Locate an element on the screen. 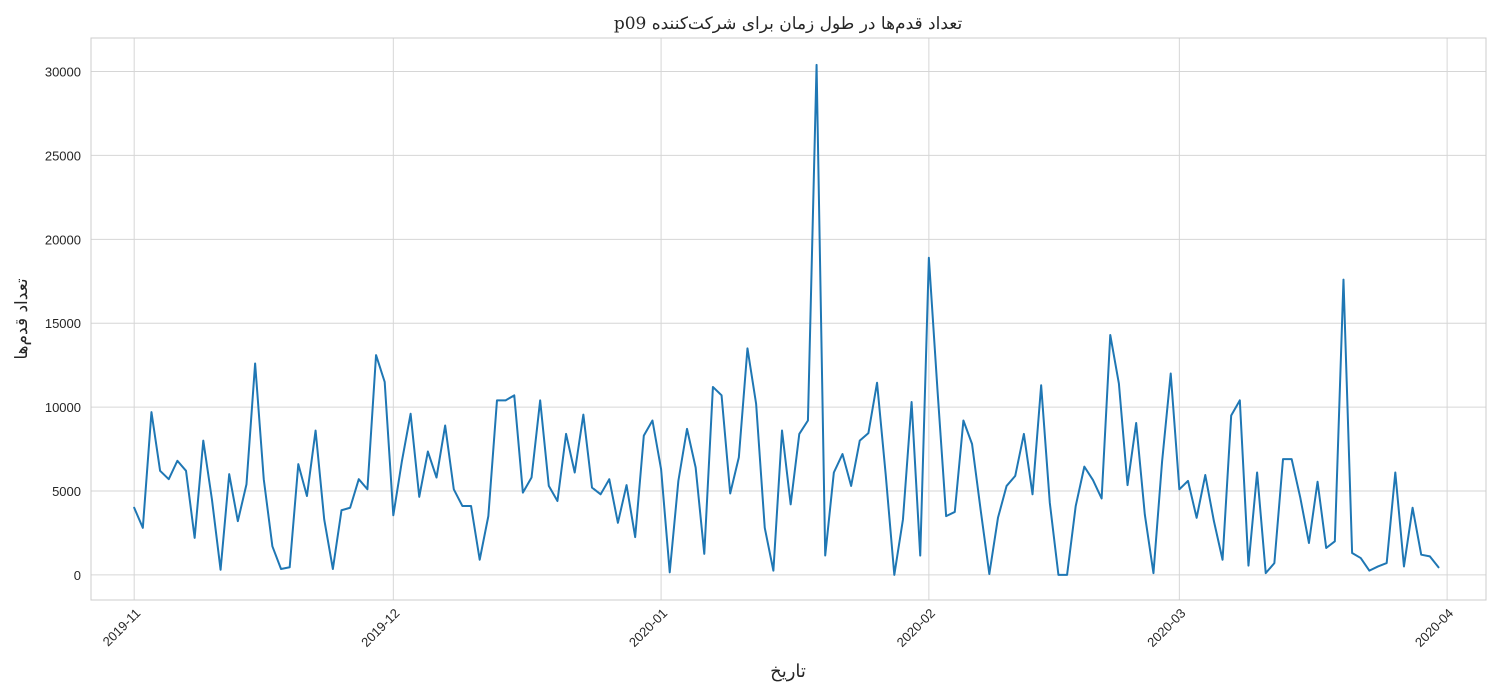  y-tick-label: 25000 is located at coordinates (63, 155).